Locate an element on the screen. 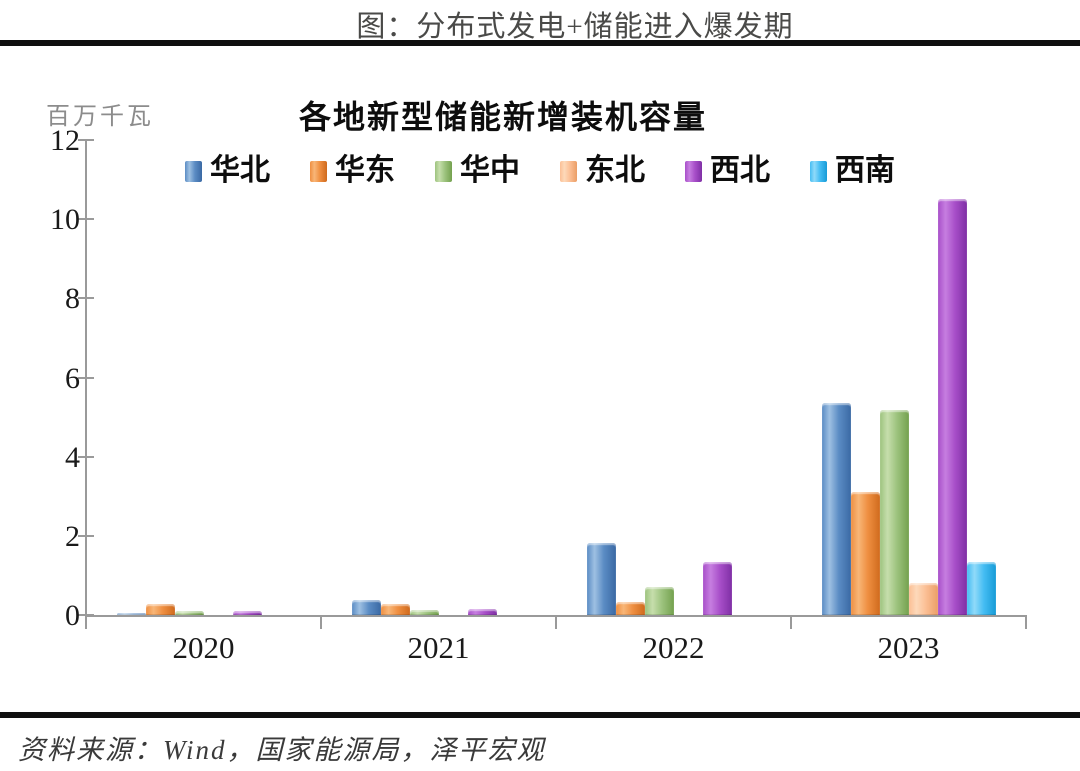  bar-2023-西北 is located at coordinates (952, 407).